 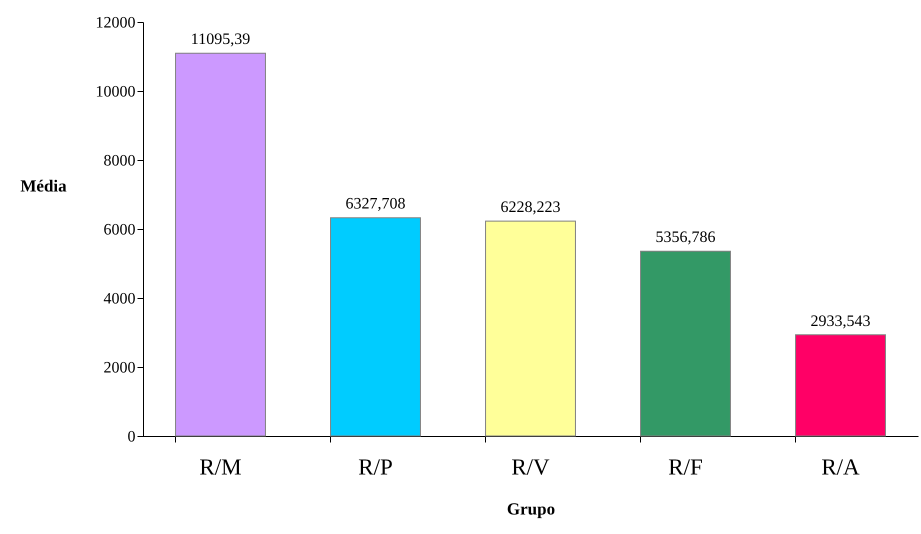 I want to click on y-tick-label: 8000, so click(x=120, y=161).